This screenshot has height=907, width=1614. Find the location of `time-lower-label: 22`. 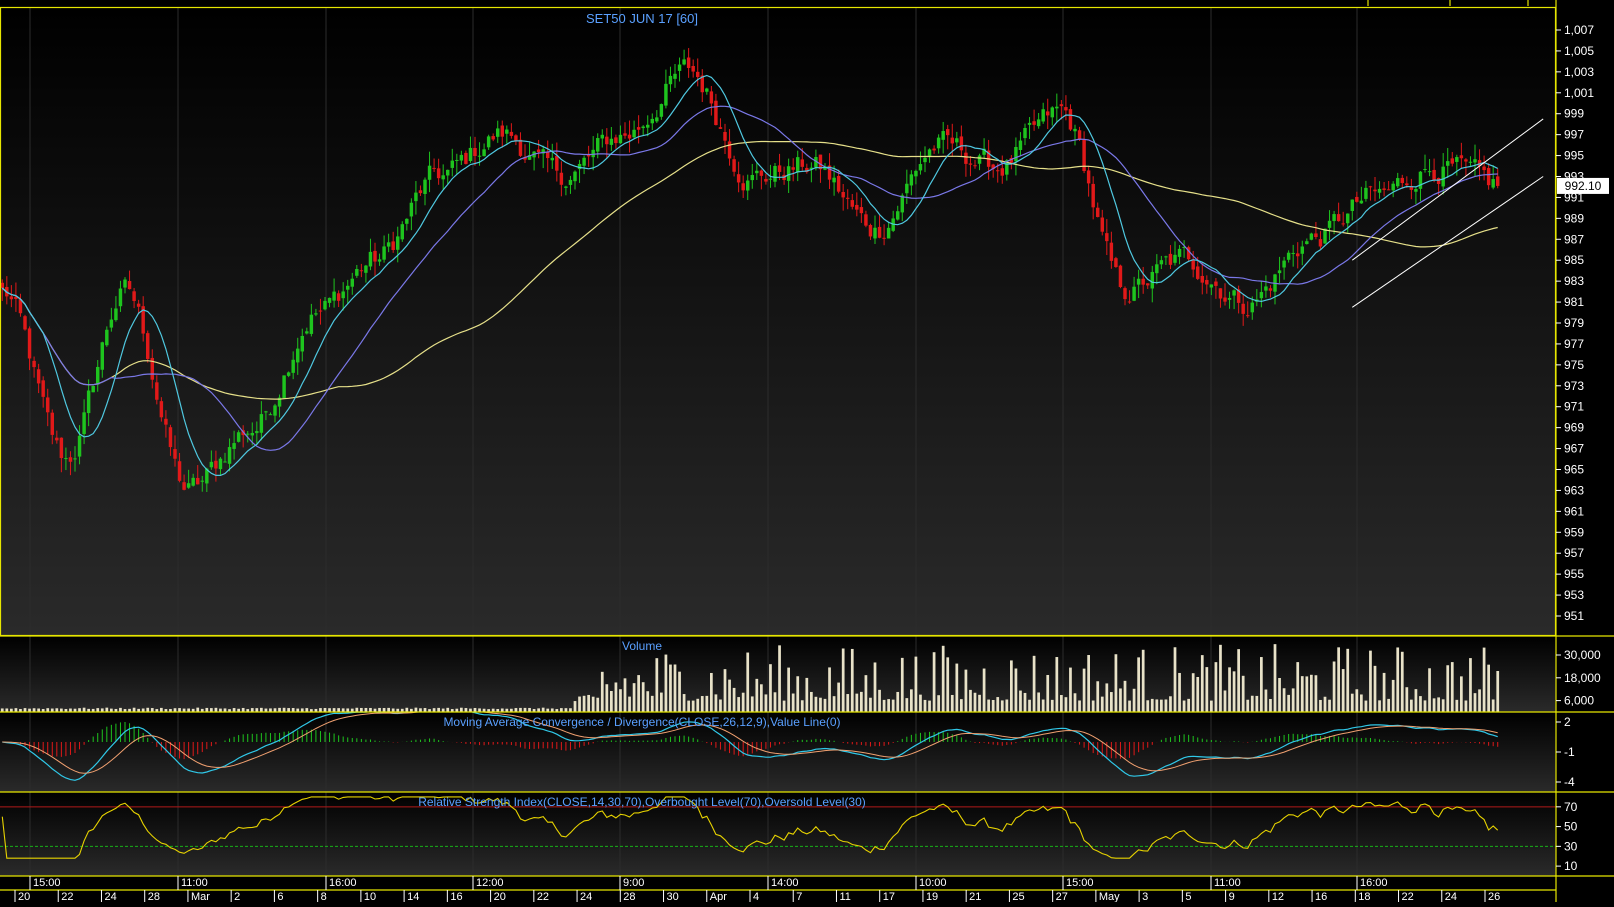

time-lower-label: 22 is located at coordinates (1408, 896).